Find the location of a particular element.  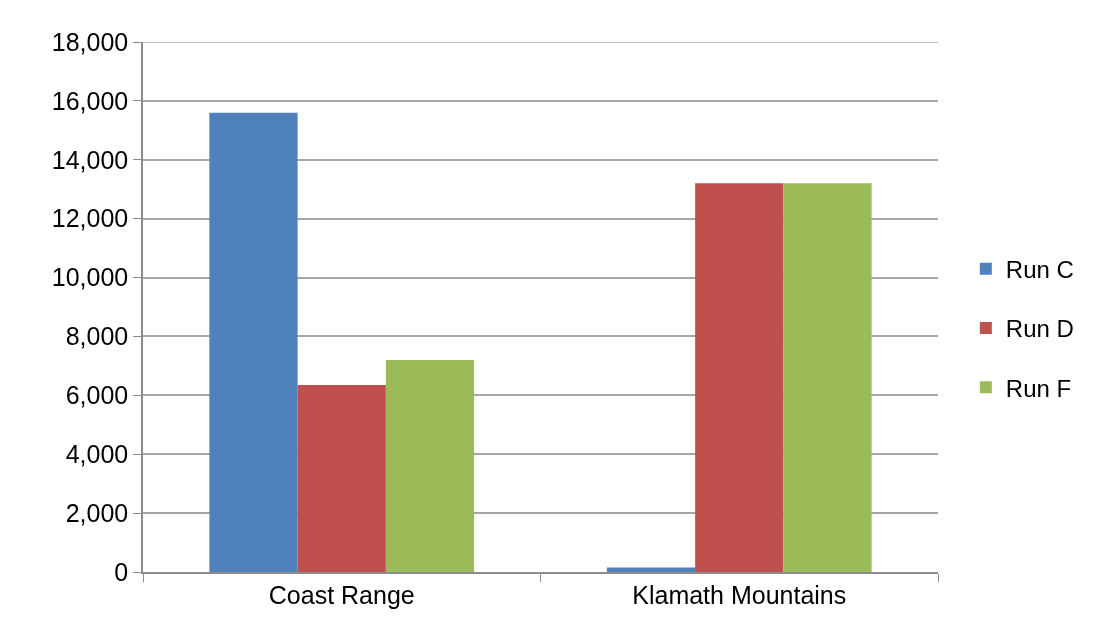

x-tick-label: Coast Range is located at coordinates (341, 594).